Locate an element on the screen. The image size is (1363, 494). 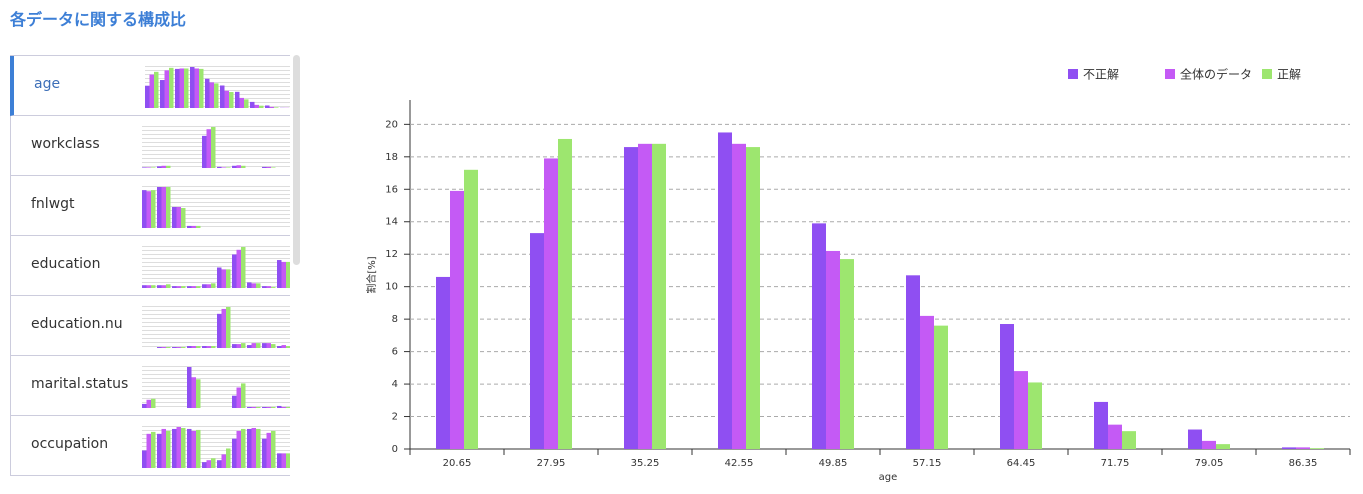
y-tick-label: 6 is located at coordinates (395, 352).